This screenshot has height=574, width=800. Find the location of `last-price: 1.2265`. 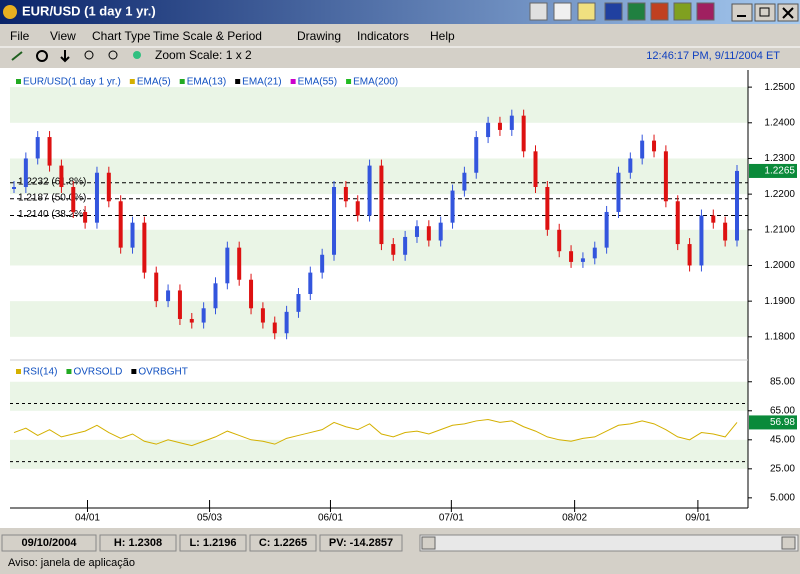

last-price: 1.2265 is located at coordinates (779, 171).